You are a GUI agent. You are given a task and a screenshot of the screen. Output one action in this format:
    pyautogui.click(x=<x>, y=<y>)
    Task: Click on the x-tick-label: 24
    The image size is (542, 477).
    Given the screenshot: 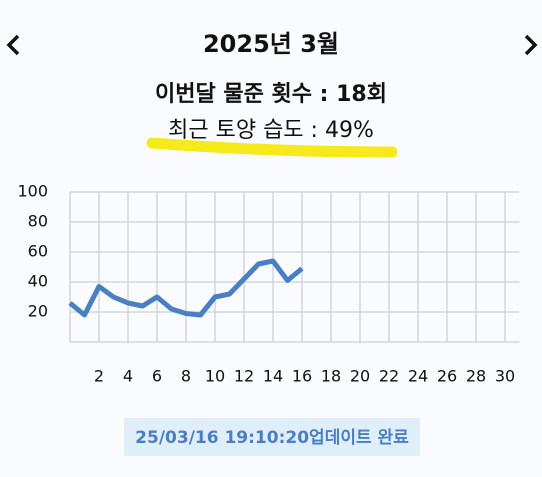 What is the action you would take?
    pyautogui.click(x=418, y=376)
    